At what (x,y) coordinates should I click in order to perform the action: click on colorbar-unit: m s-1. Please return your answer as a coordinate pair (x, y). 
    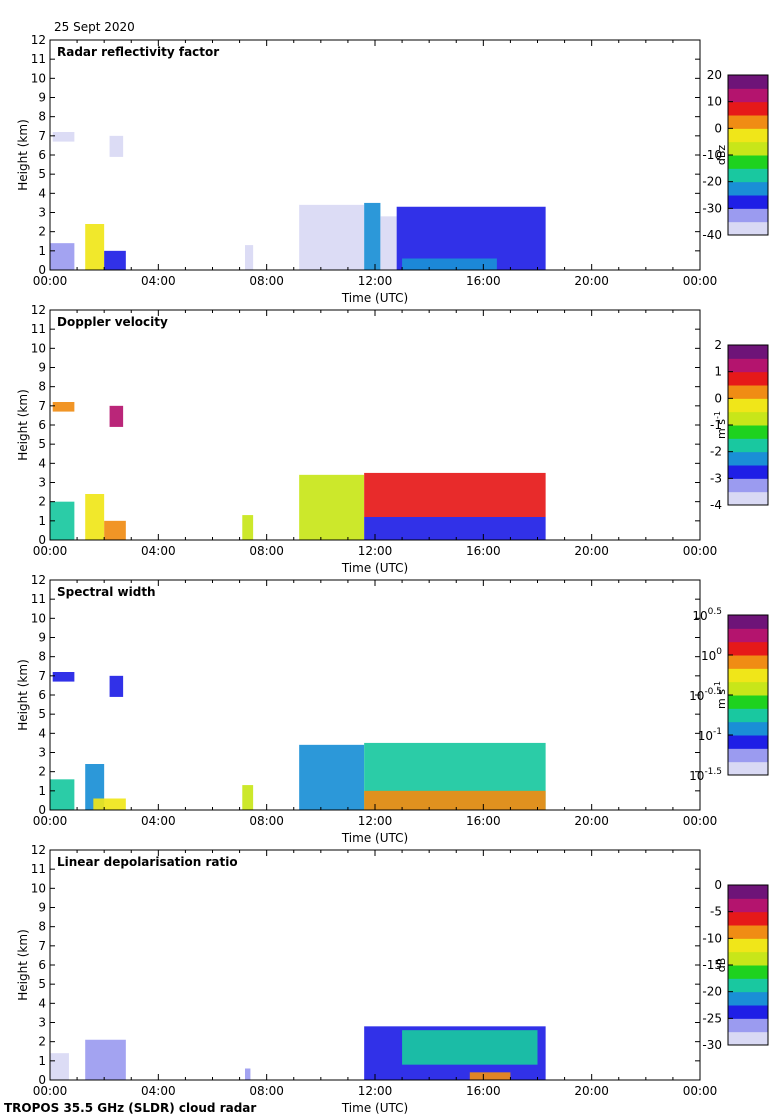
    Looking at the image, I should click on (720, 695).